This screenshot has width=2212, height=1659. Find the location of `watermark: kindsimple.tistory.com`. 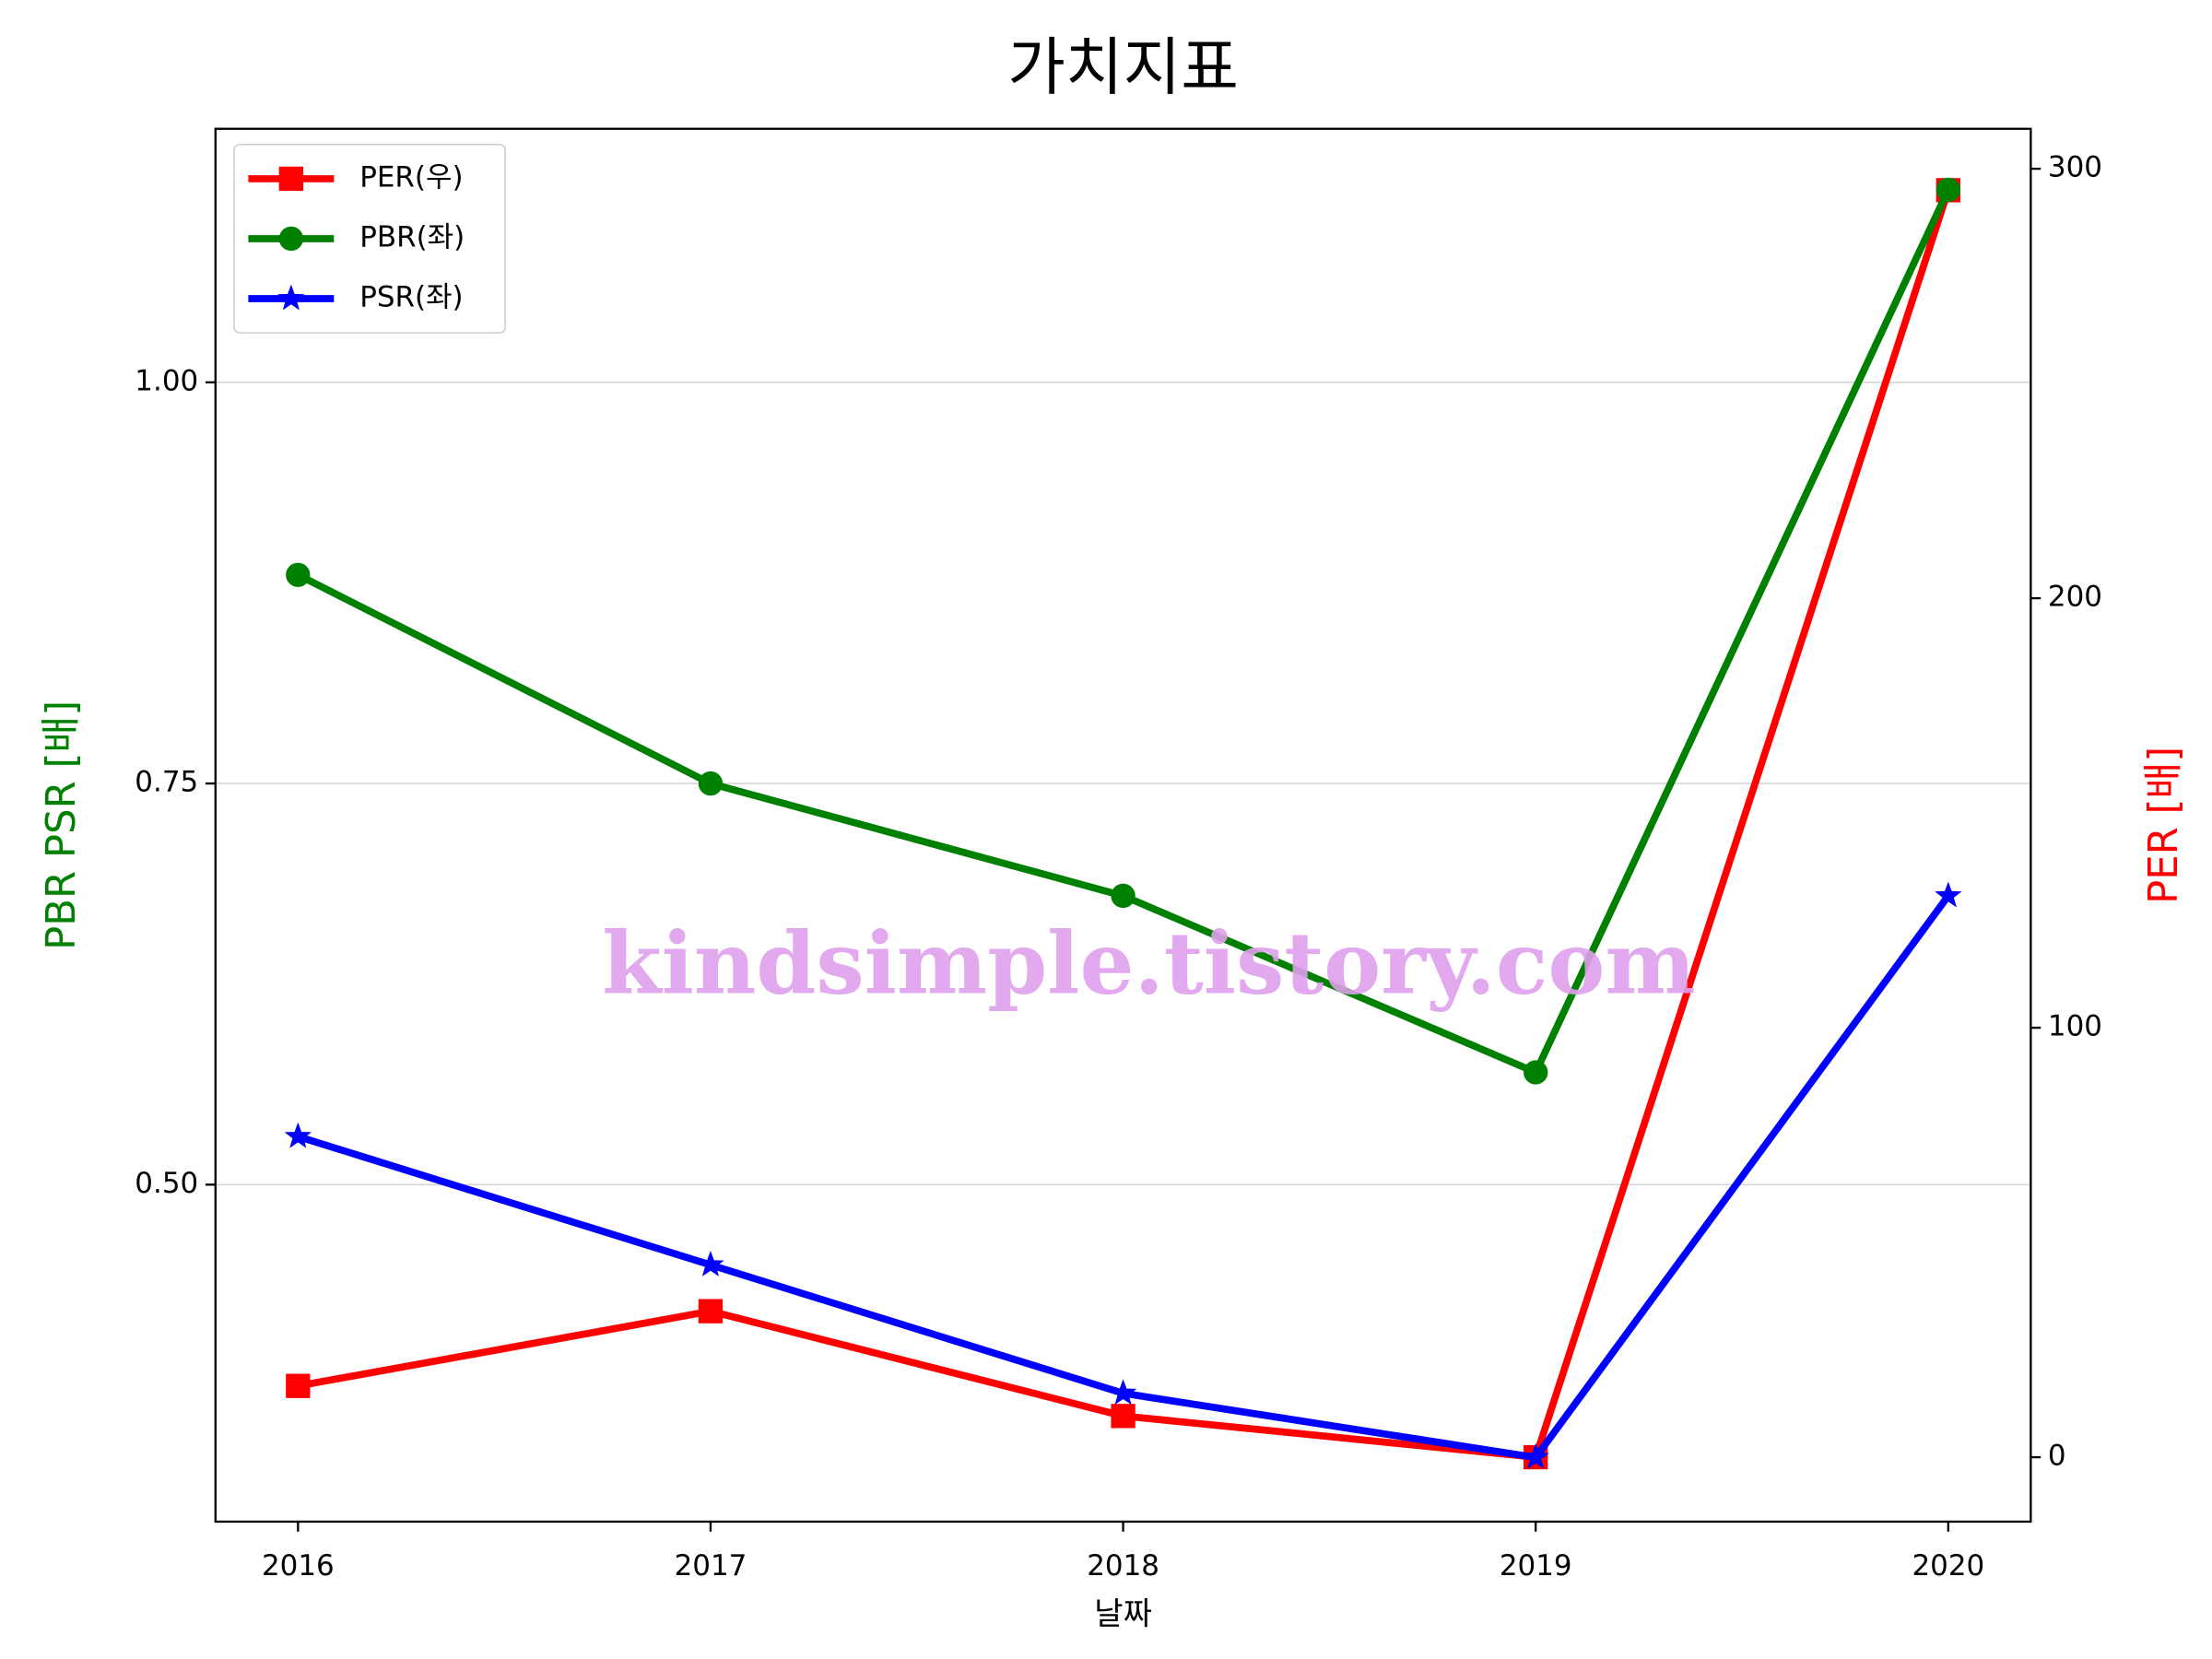

watermark: kindsimple.tistory.com is located at coordinates (1148, 963).